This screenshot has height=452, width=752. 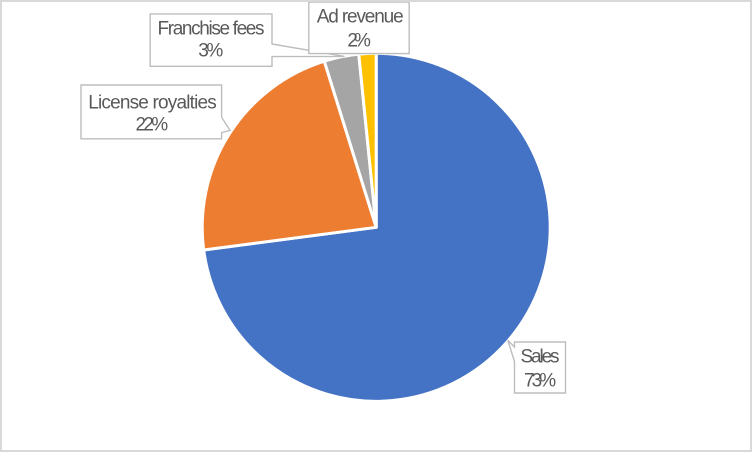 What do you see at coordinates (541, 380) in the screenshot?
I see `svg-text: 73%` at bounding box center [541, 380].